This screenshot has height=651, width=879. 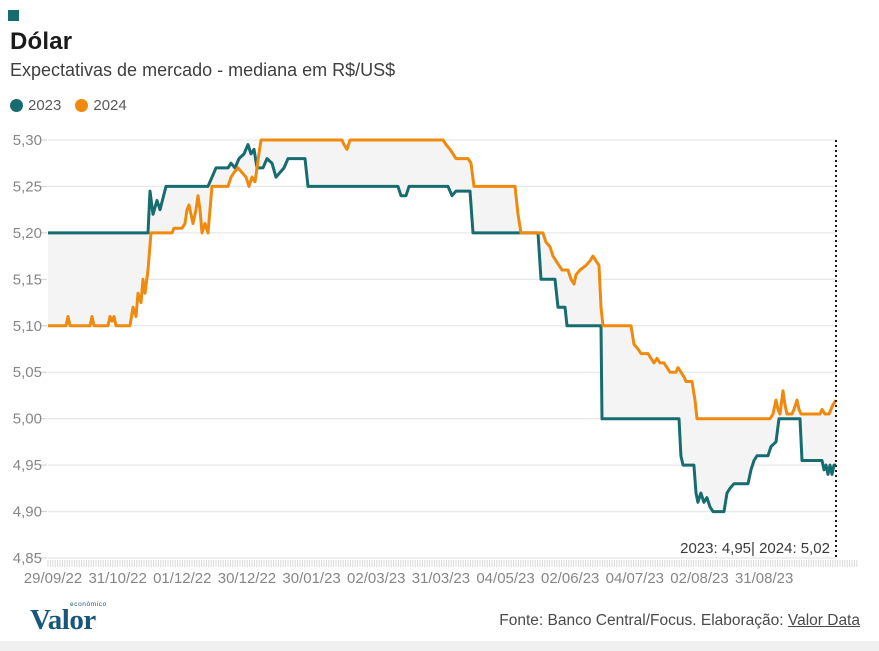 I want to click on valor-logo: Valor econômico, so click(x=85, y=622).